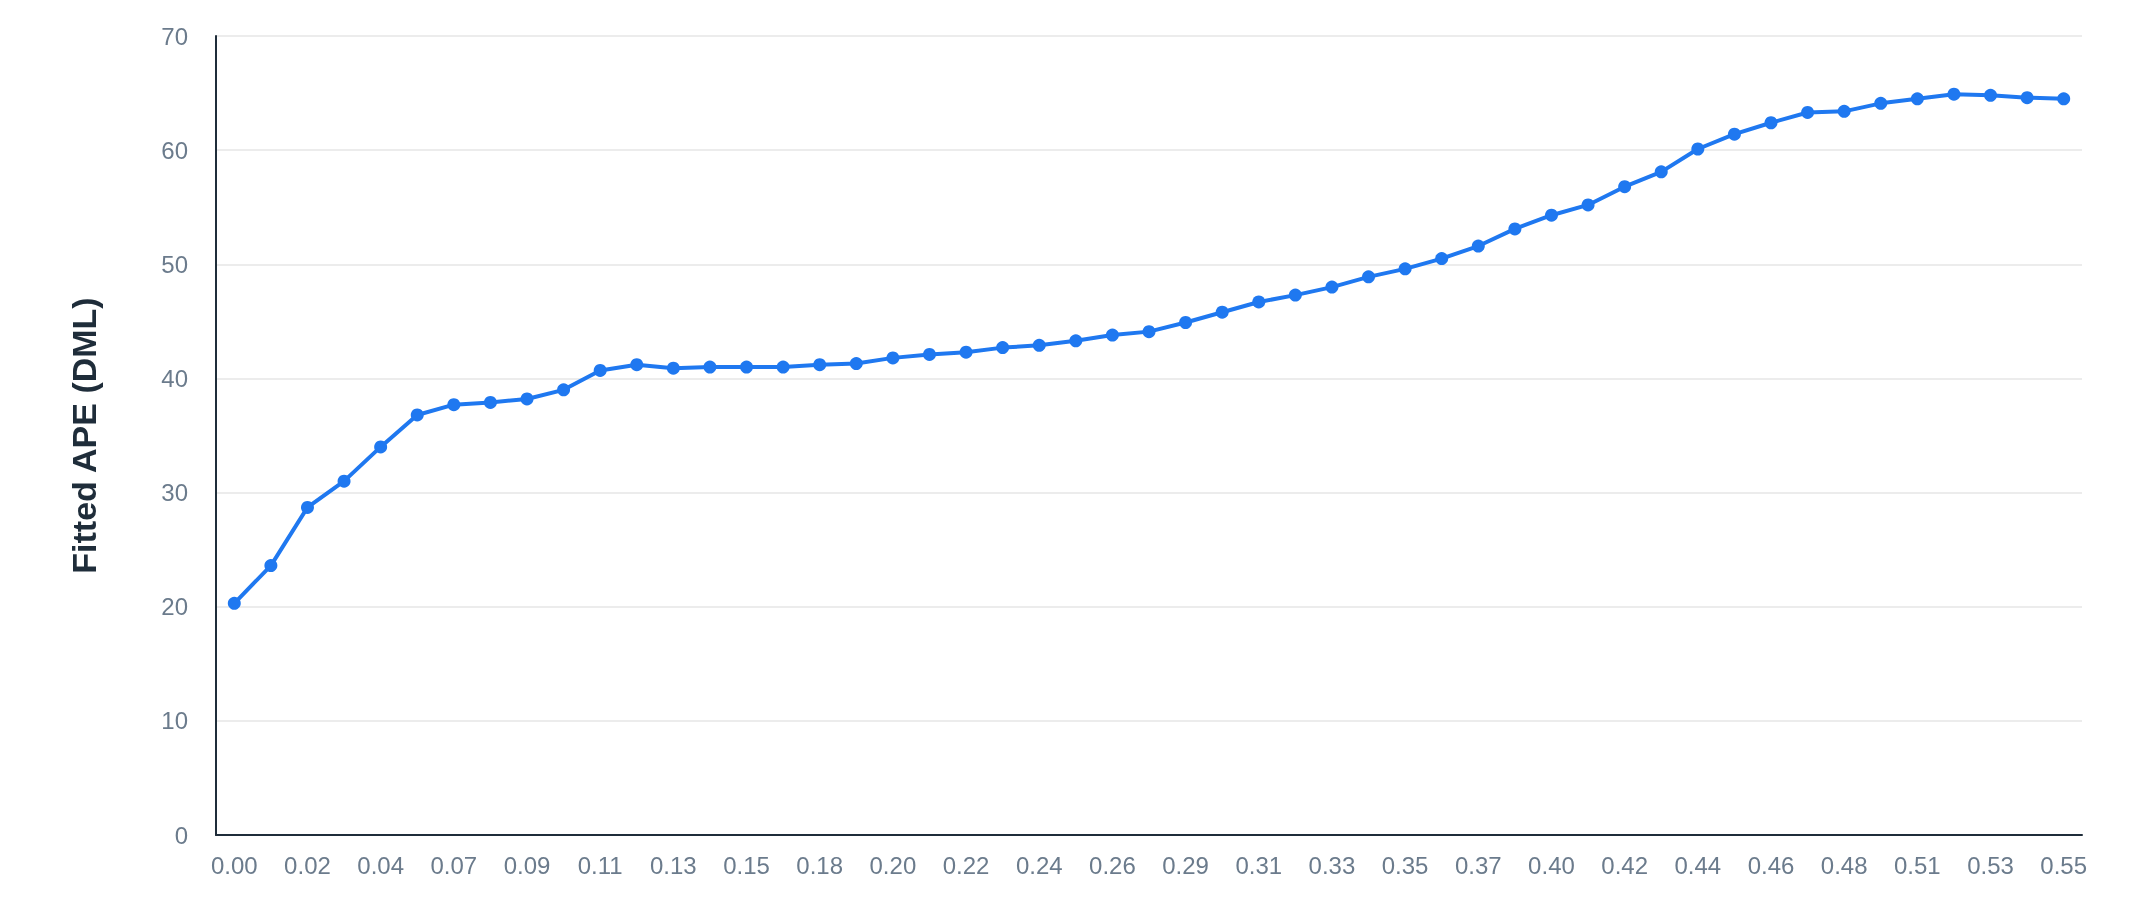 The width and height of the screenshot is (2152, 902). What do you see at coordinates (1771, 865) in the screenshot?
I see `x-tick-label: 0.46` at bounding box center [1771, 865].